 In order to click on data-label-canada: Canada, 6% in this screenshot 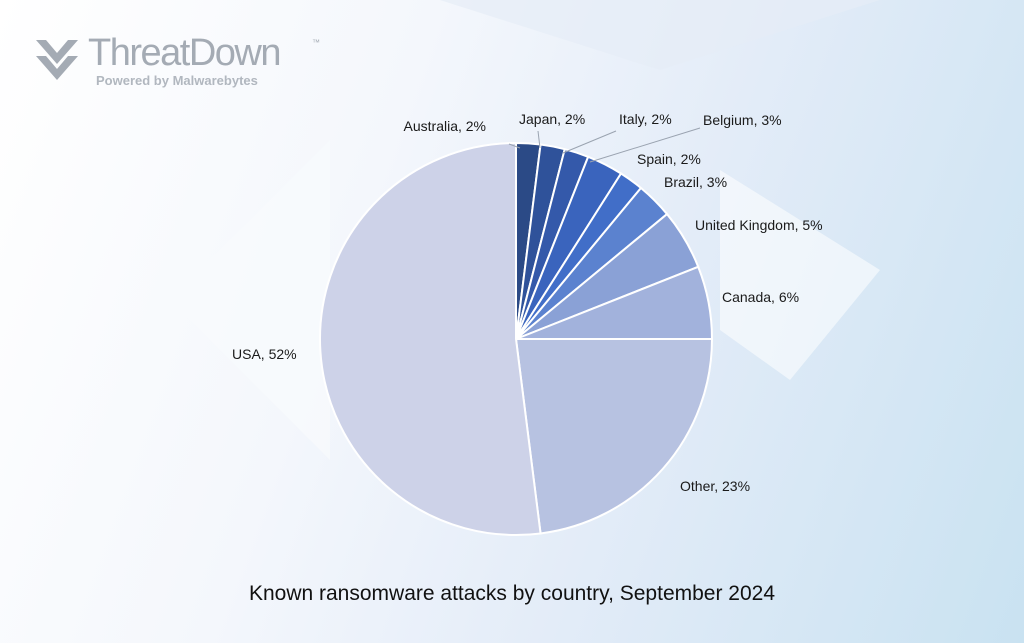, I will do `click(760, 297)`.